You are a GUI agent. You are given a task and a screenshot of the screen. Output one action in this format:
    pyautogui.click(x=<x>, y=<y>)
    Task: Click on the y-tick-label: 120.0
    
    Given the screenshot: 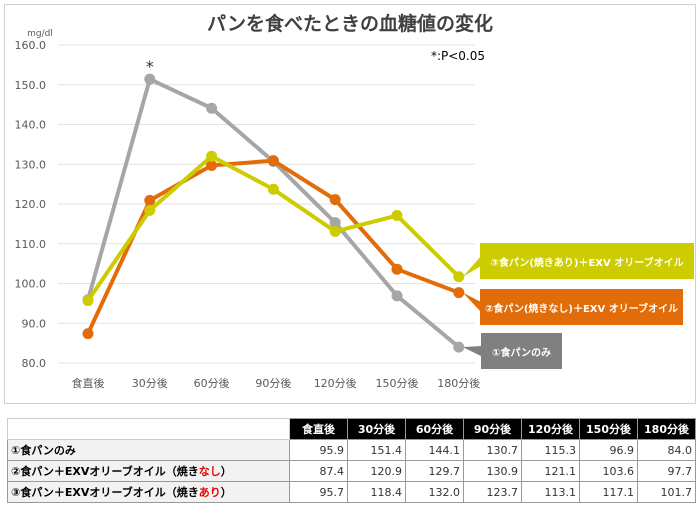 What is the action you would take?
    pyautogui.click(x=31, y=204)
    